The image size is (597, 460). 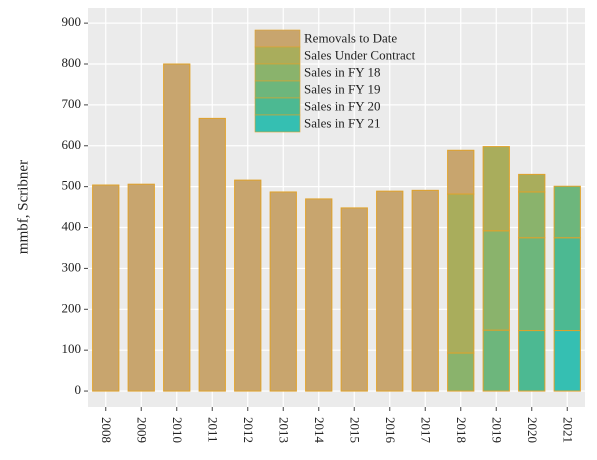 I want to click on x-tick-label: 2020, so click(x=532, y=430).